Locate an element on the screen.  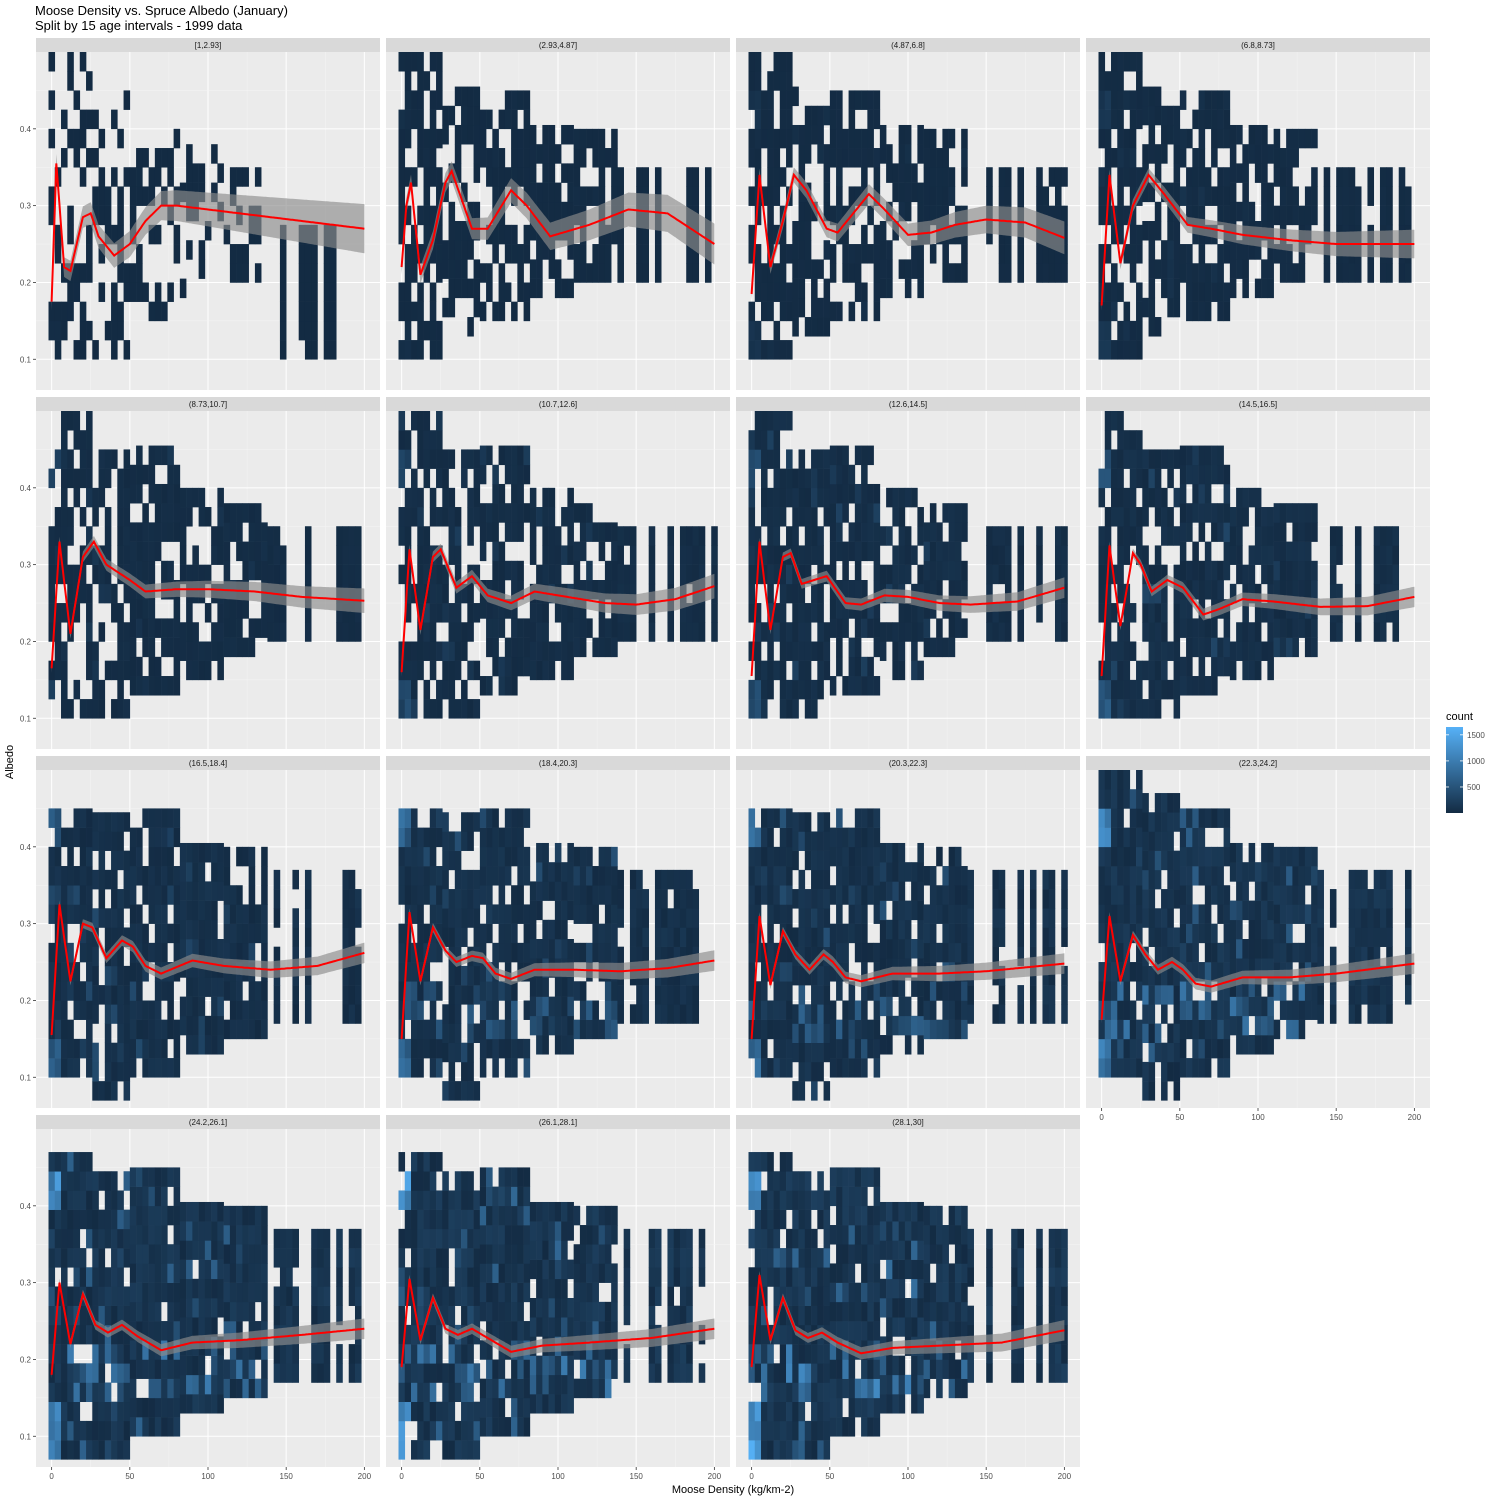
smooth-line is located at coordinates (1257, 611).